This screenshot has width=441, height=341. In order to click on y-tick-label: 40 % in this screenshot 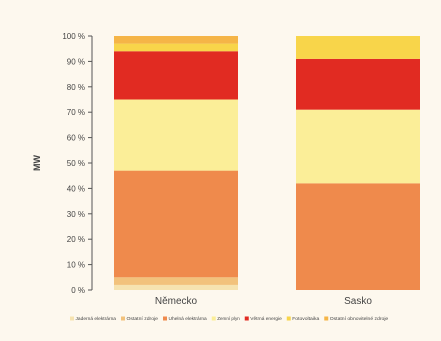, I will do `click(76, 188)`.